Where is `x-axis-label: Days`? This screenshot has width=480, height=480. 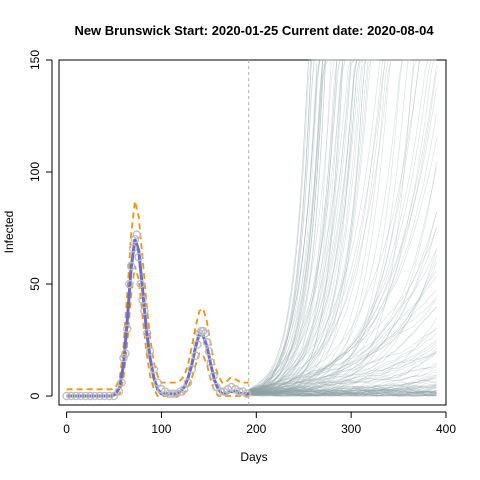
x-axis-label: Days is located at coordinates (253, 457).